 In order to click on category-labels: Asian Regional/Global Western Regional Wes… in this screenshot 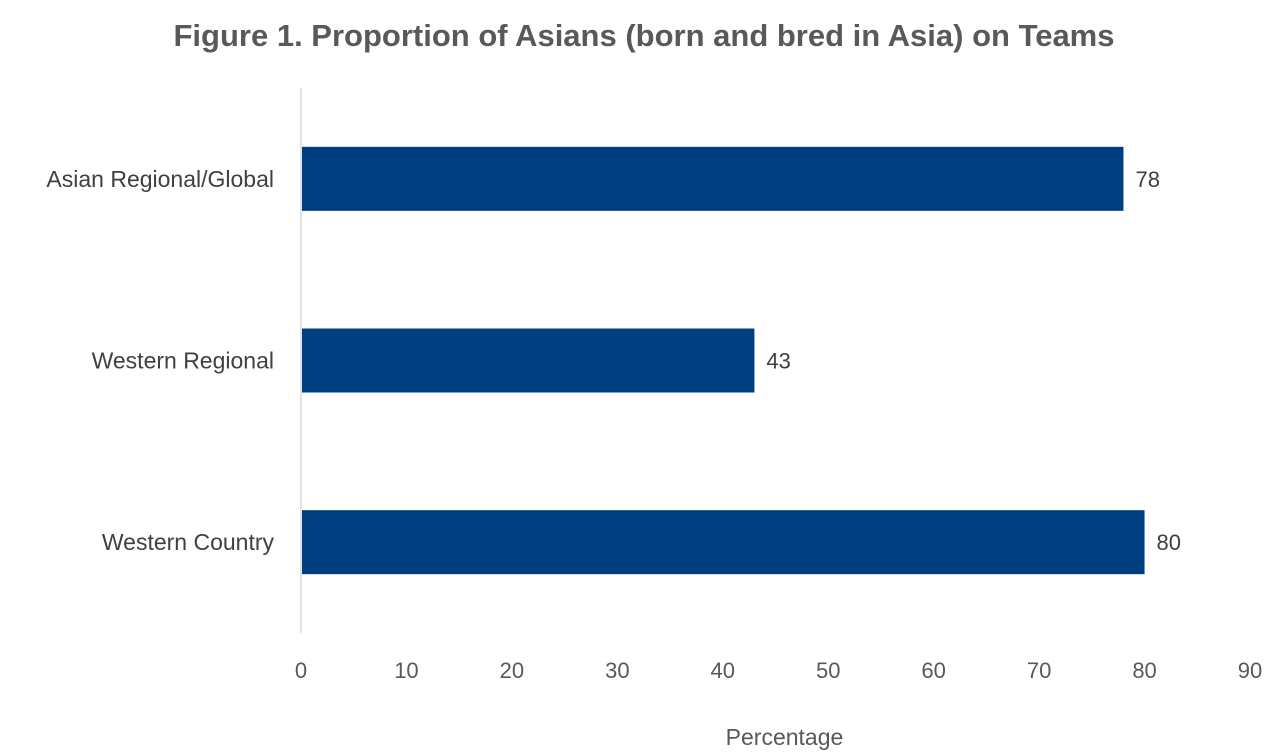, I will do `click(160, 360)`.